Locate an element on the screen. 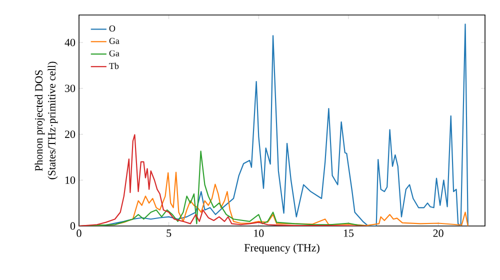 The width and height of the screenshot is (500, 280). x-tick-label: 20 is located at coordinates (438, 233).